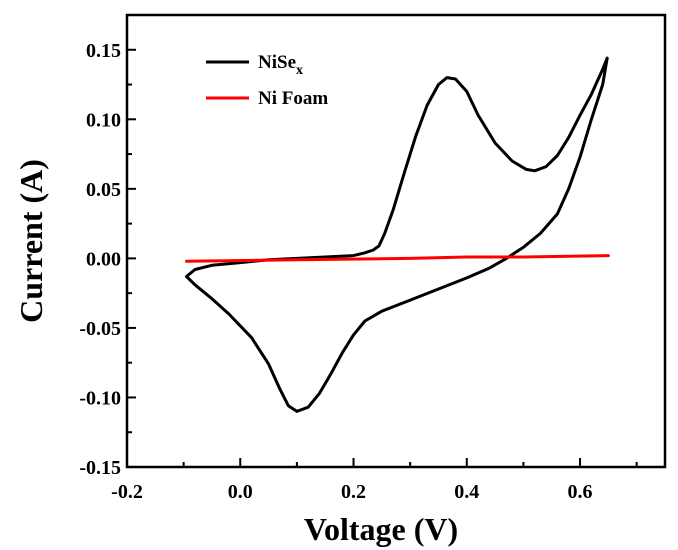  I want to click on y-tick-label: -0.10, so click(100, 398).